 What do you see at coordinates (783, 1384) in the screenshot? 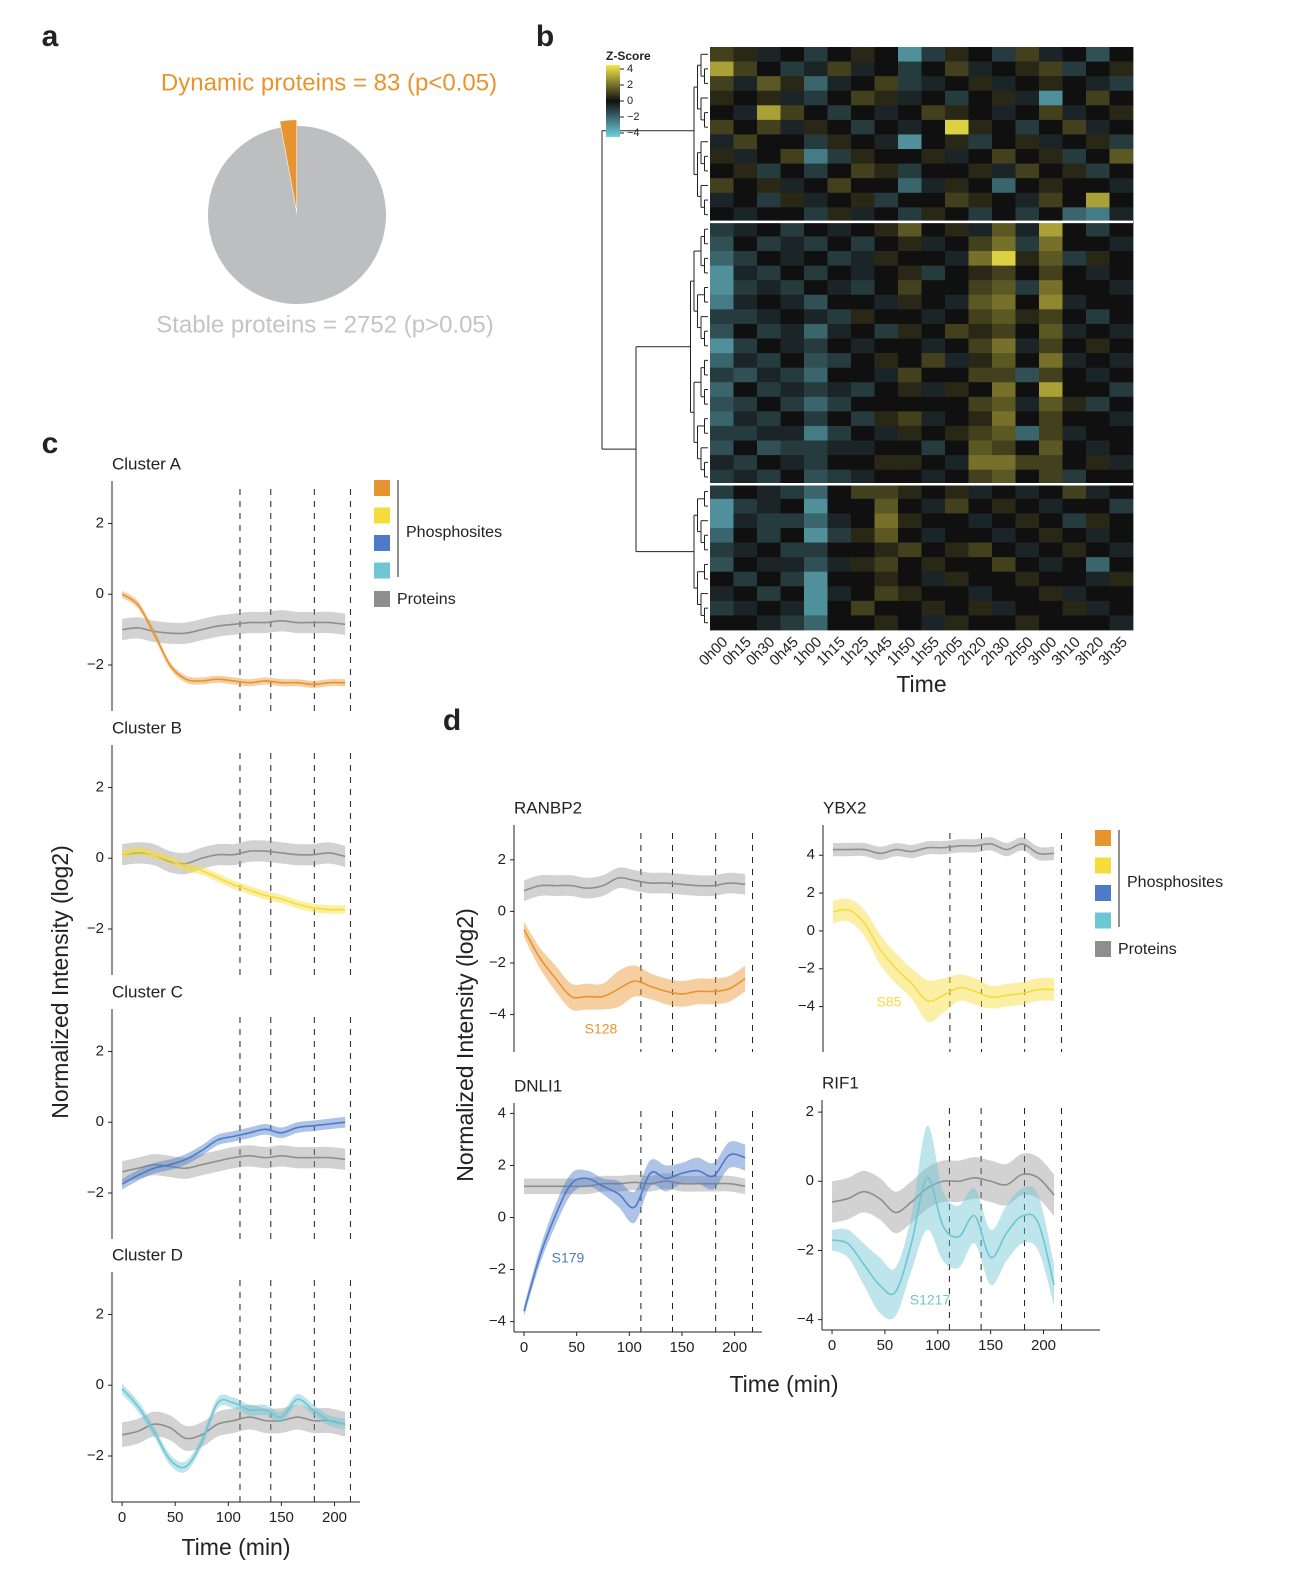
I see `x-axis-label: Time (min)` at bounding box center [783, 1384].